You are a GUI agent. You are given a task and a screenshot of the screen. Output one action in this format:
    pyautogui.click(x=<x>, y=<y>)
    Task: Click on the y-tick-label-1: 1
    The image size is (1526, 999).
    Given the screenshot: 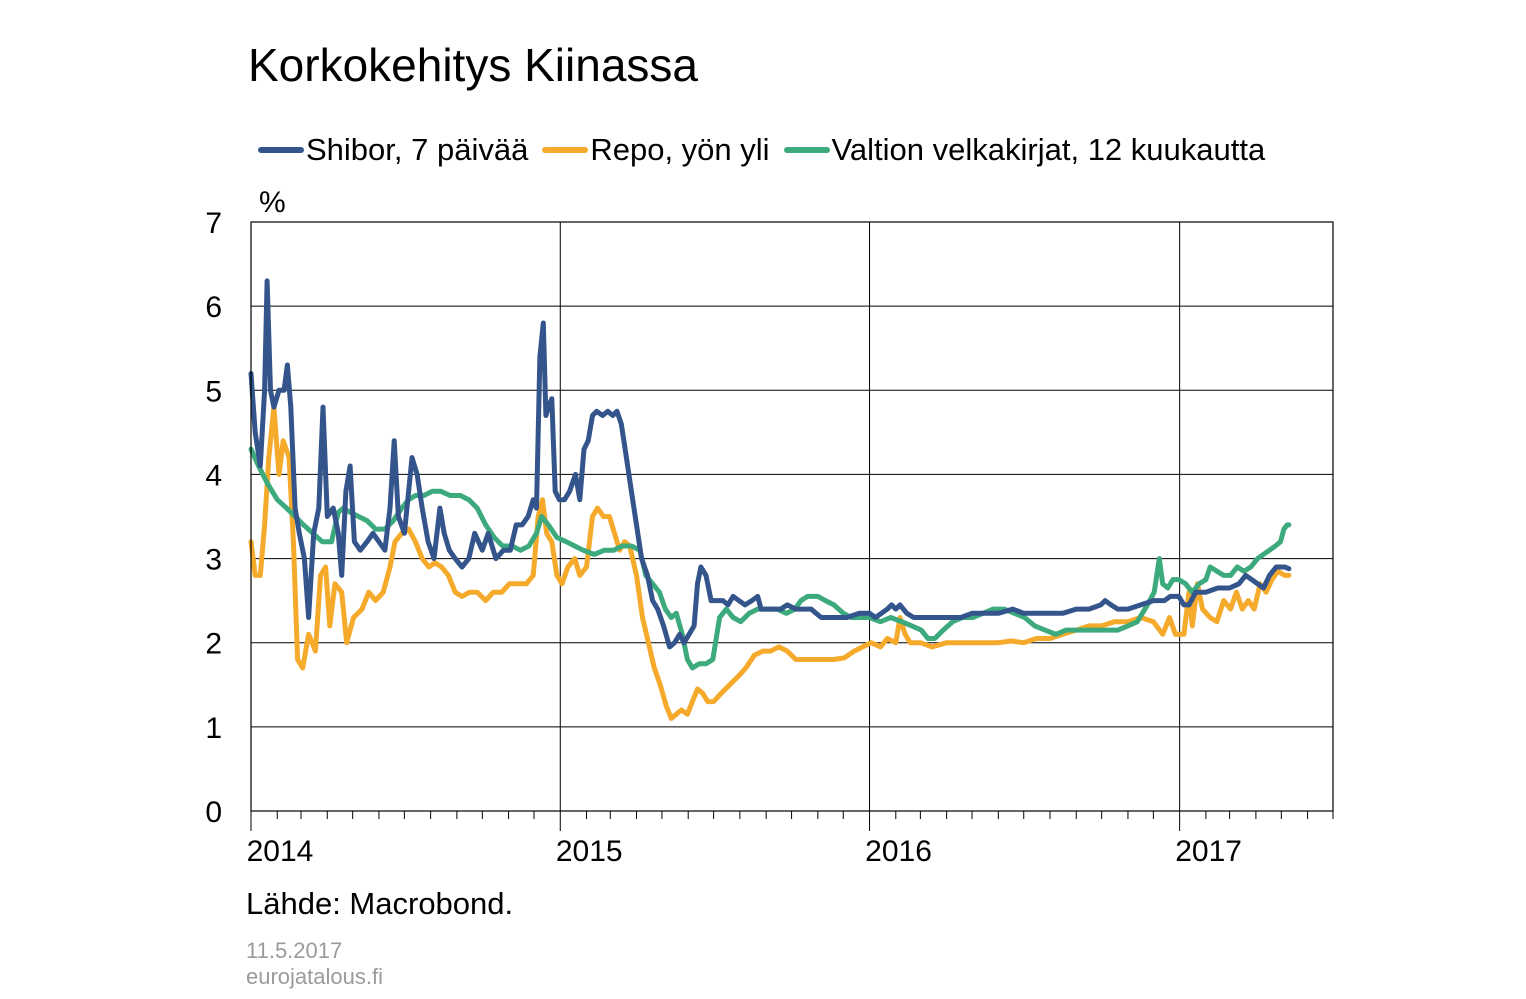 What is the action you would take?
    pyautogui.click(x=213, y=728)
    